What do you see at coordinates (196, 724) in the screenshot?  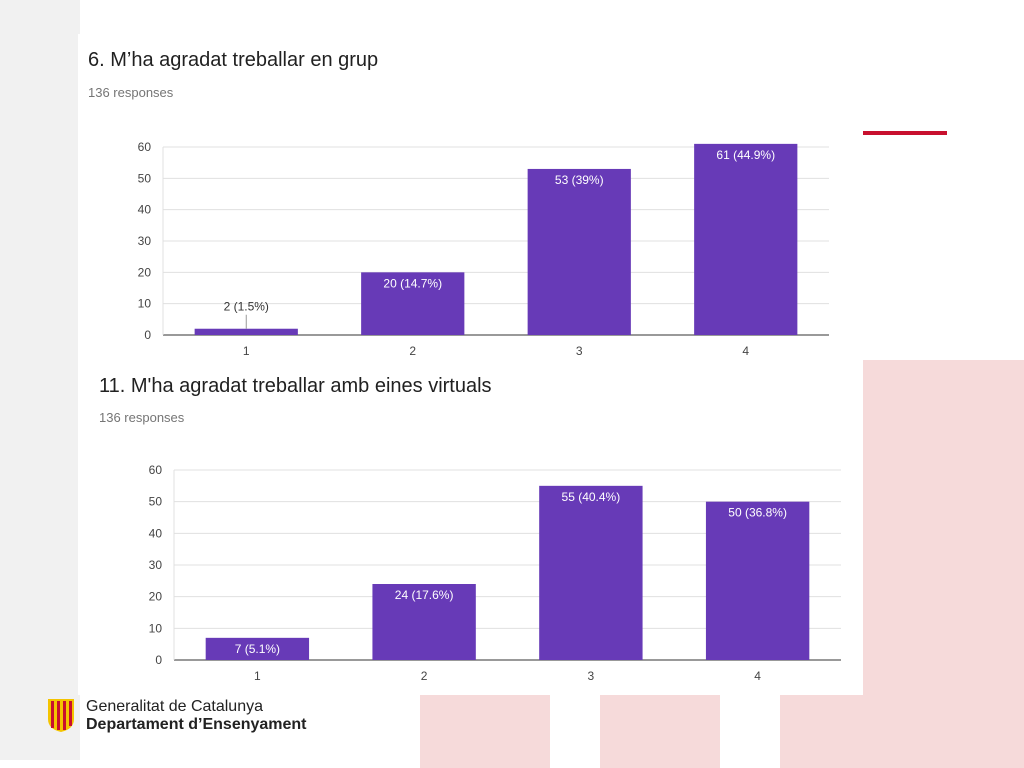 I see `department-name: Departament d’Ensenyament` at bounding box center [196, 724].